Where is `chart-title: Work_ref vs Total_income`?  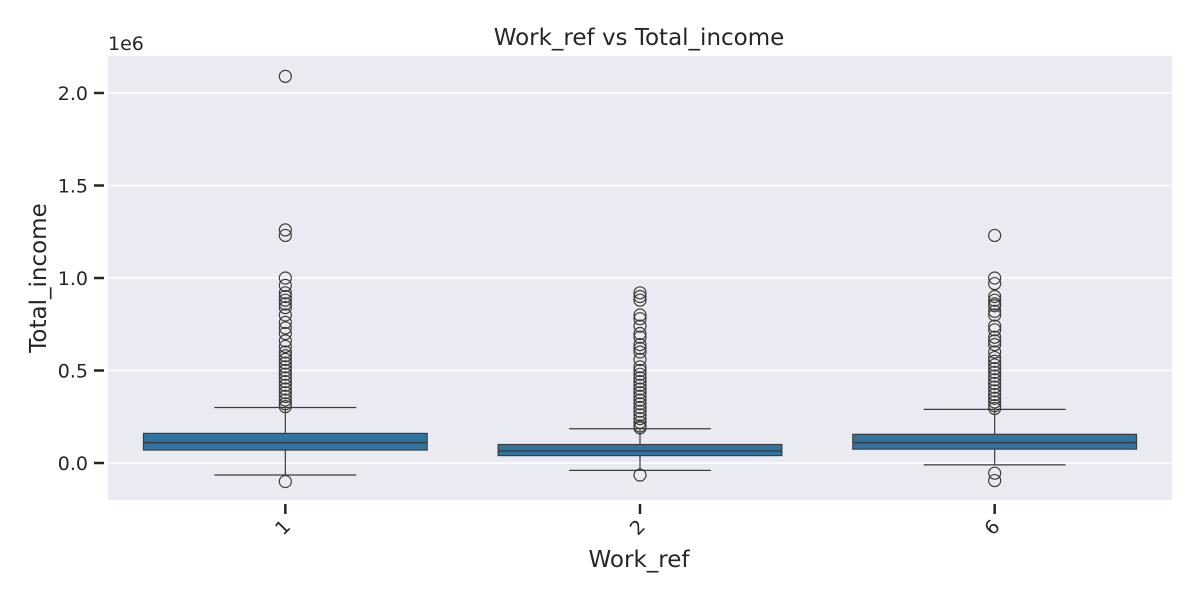 chart-title: Work_ref vs Total_income is located at coordinates (639, 38).